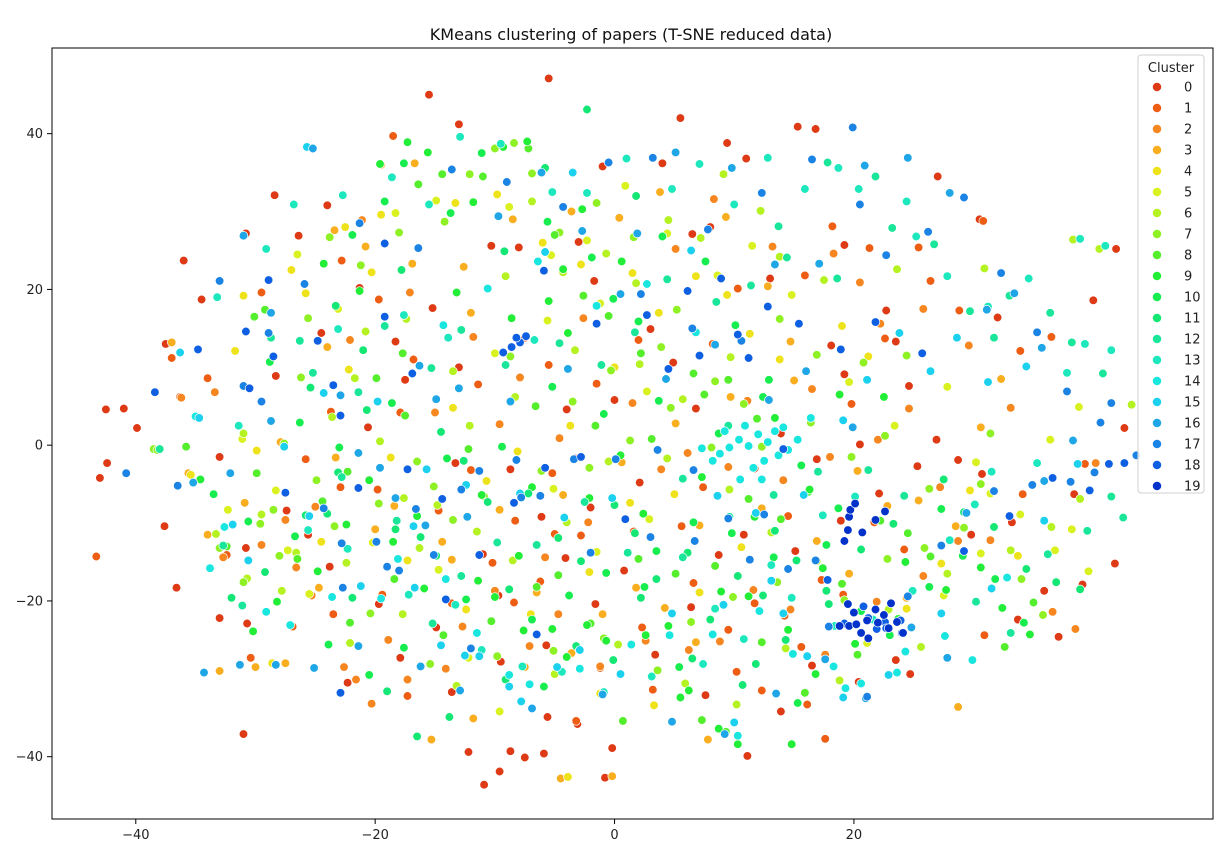 This screenshot has width=1222, height=851. What do you see at coordinates (34, 134) in the screenshot?
I see `y-tick-label: 40` at bounding box center [34, 134].